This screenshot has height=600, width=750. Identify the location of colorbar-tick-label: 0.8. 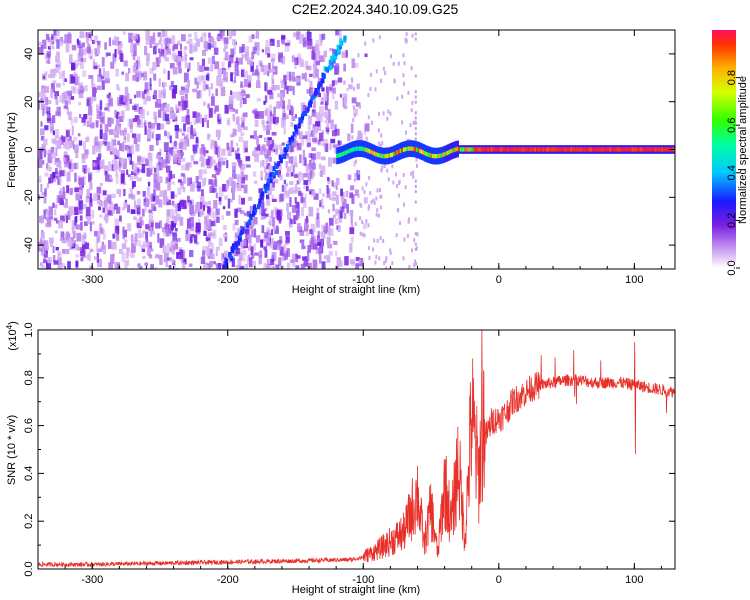
(732, 77).